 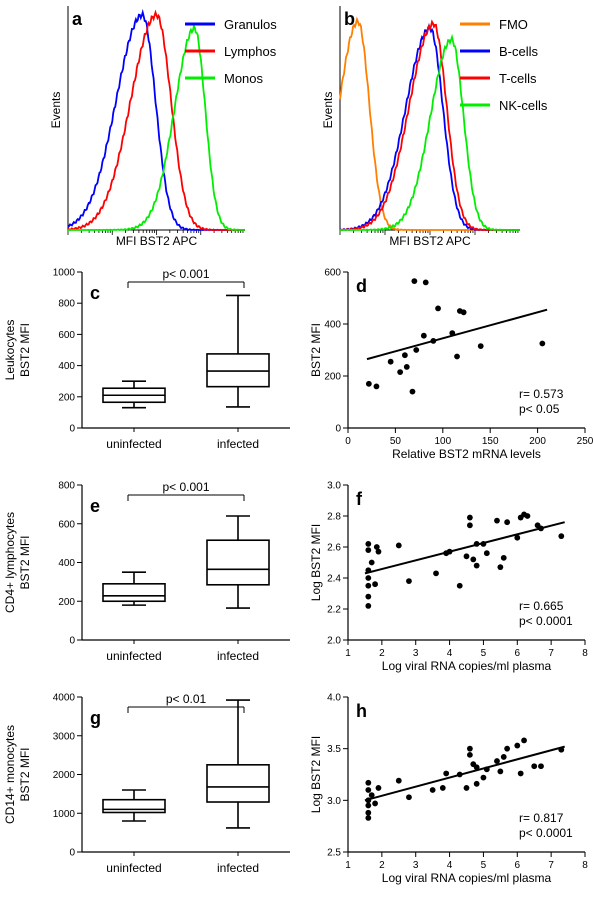 What do you see at coordinates (382, 865) in the screenshot?
I see `x-tick-label: 2` at bounding box center [382, 865].